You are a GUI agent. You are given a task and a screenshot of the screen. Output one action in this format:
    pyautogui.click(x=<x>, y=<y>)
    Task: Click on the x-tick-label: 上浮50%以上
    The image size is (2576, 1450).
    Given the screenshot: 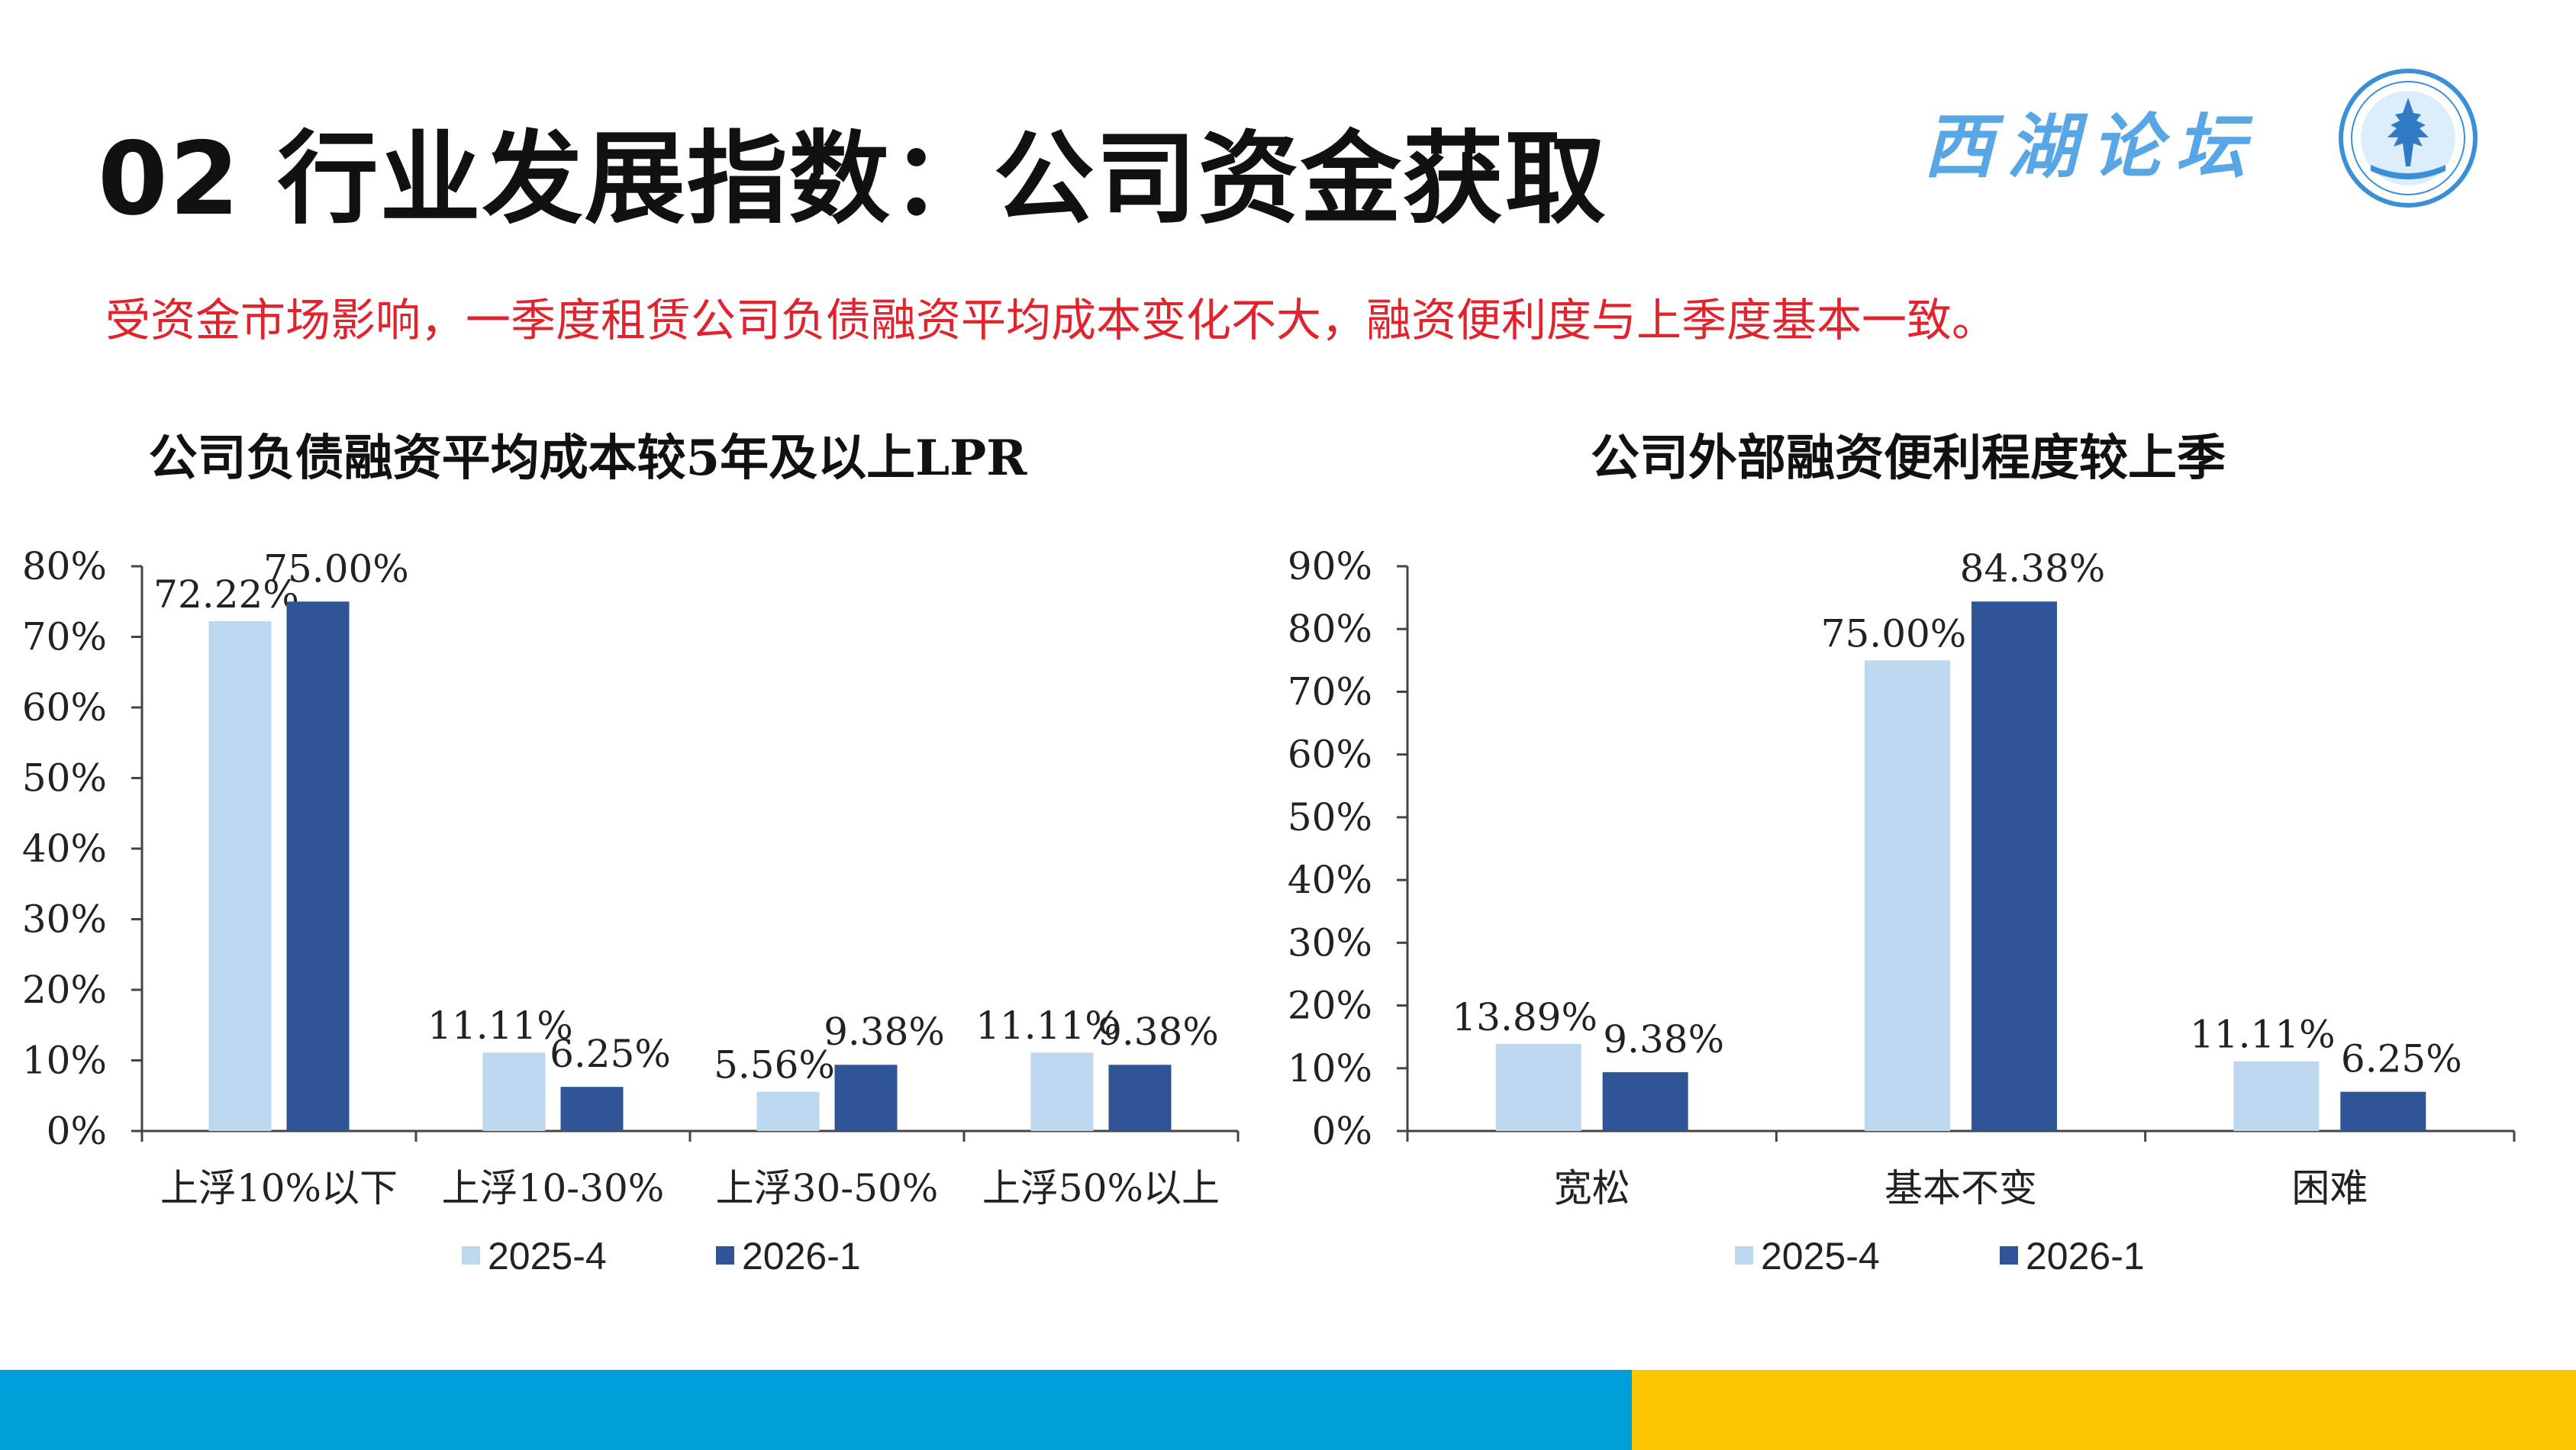 What is the action you would take?
    pyautogui.click(x=1101, y=1188)
    